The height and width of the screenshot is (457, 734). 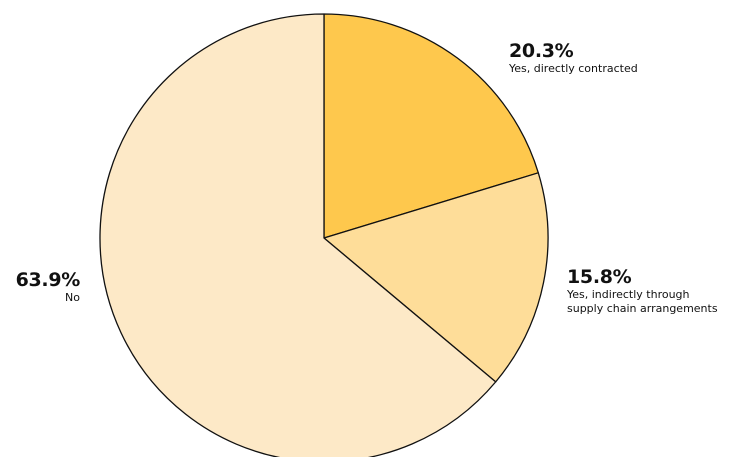 What do you see at coordinates (48, 280) in the screenshot?
I see `slice-value-no: 63.9%` at bounding box center [48, 280].